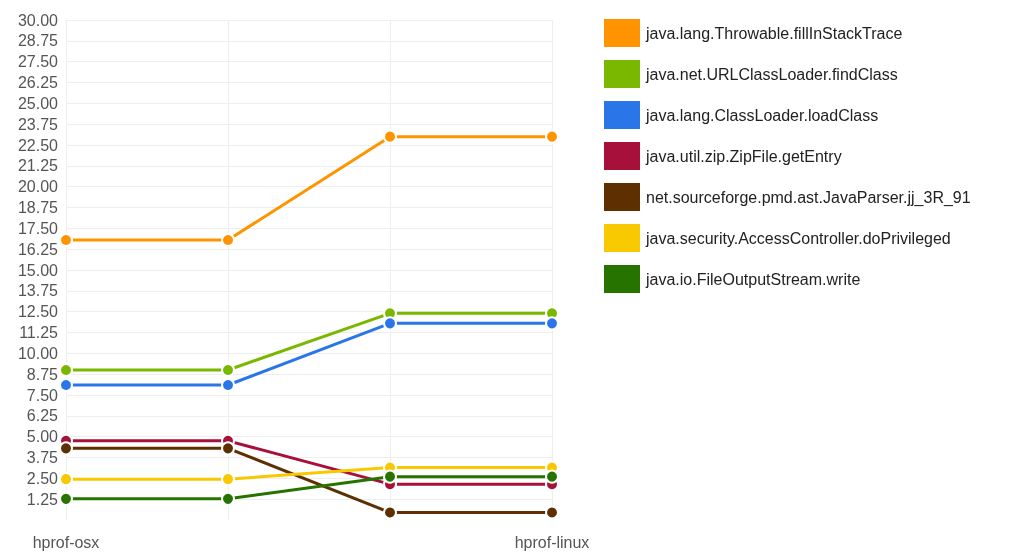  Describe the element at coordinates (762, 115) in the screenshot. I see `legend-label: java.lang.ClassLoader.loadClass` at that location.